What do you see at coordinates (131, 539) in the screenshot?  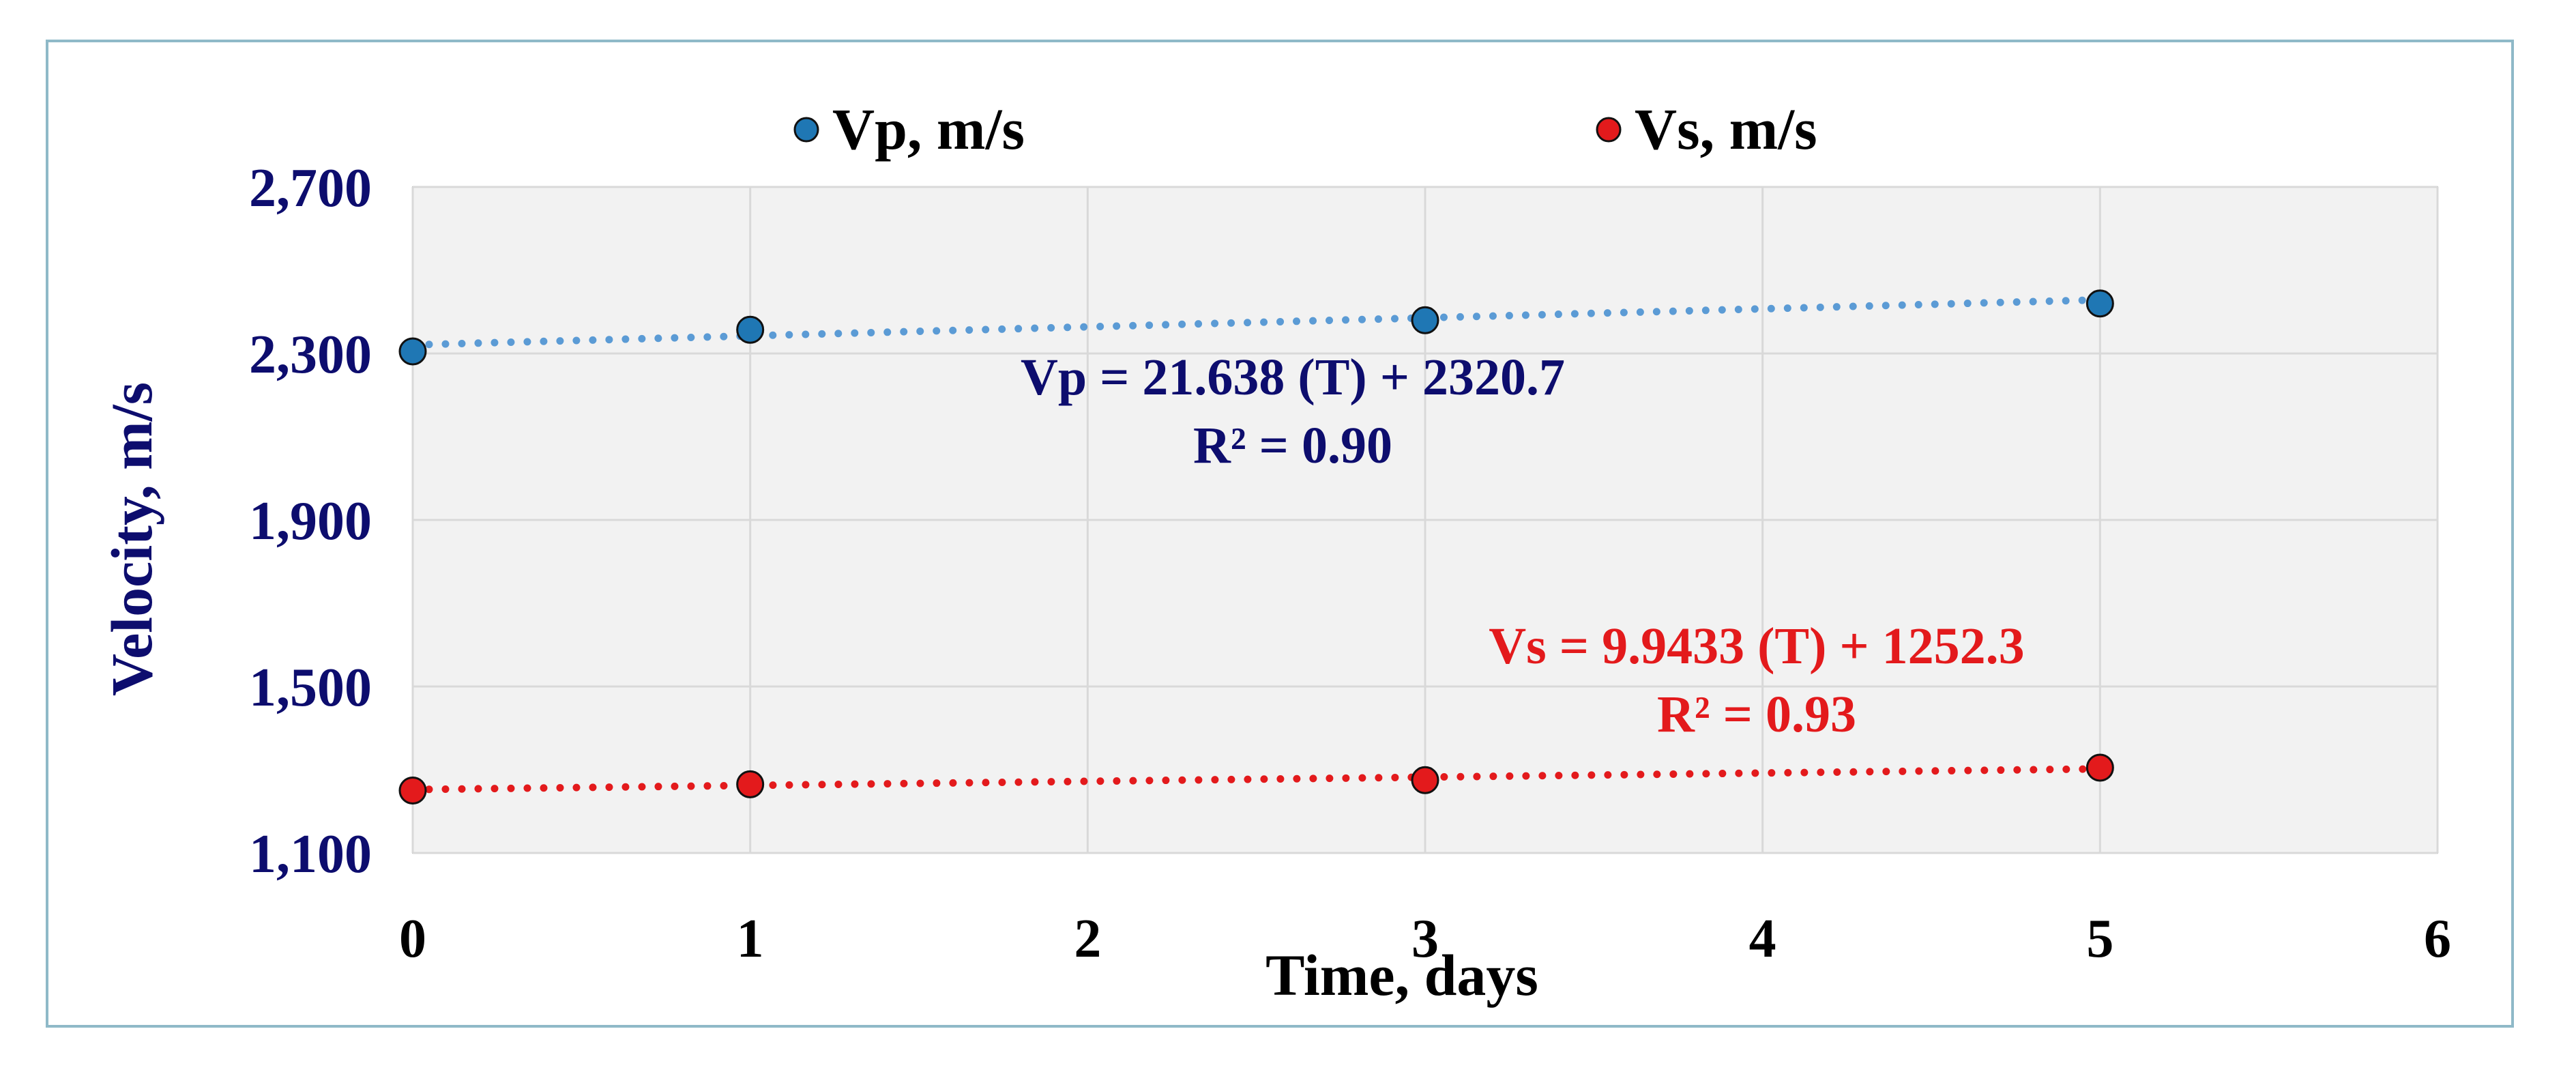 I see `y-axis-title: Velocity, m/s` at bounding box center [131, 539].